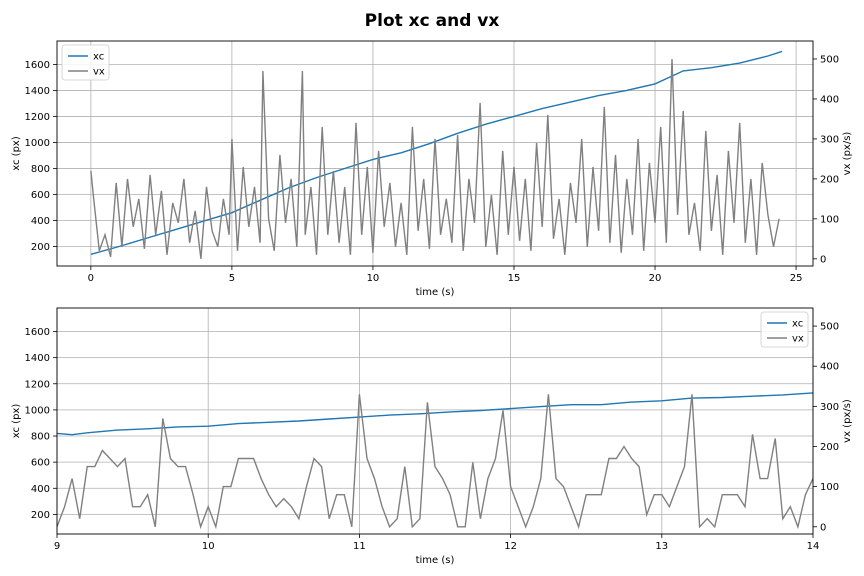  What do you see at coordinates (661, 546) in the screenshot?
I see `x-tick-label: 13` at bounding box center [661, 546].